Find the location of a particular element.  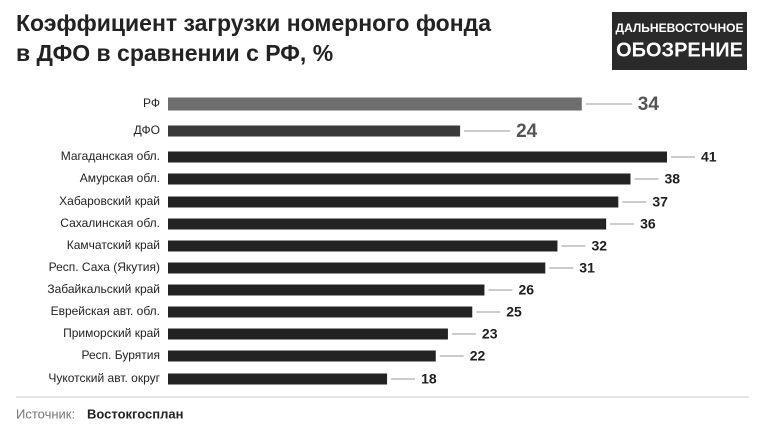

category-label: Камчатский край is located at coordinates (113, 245).